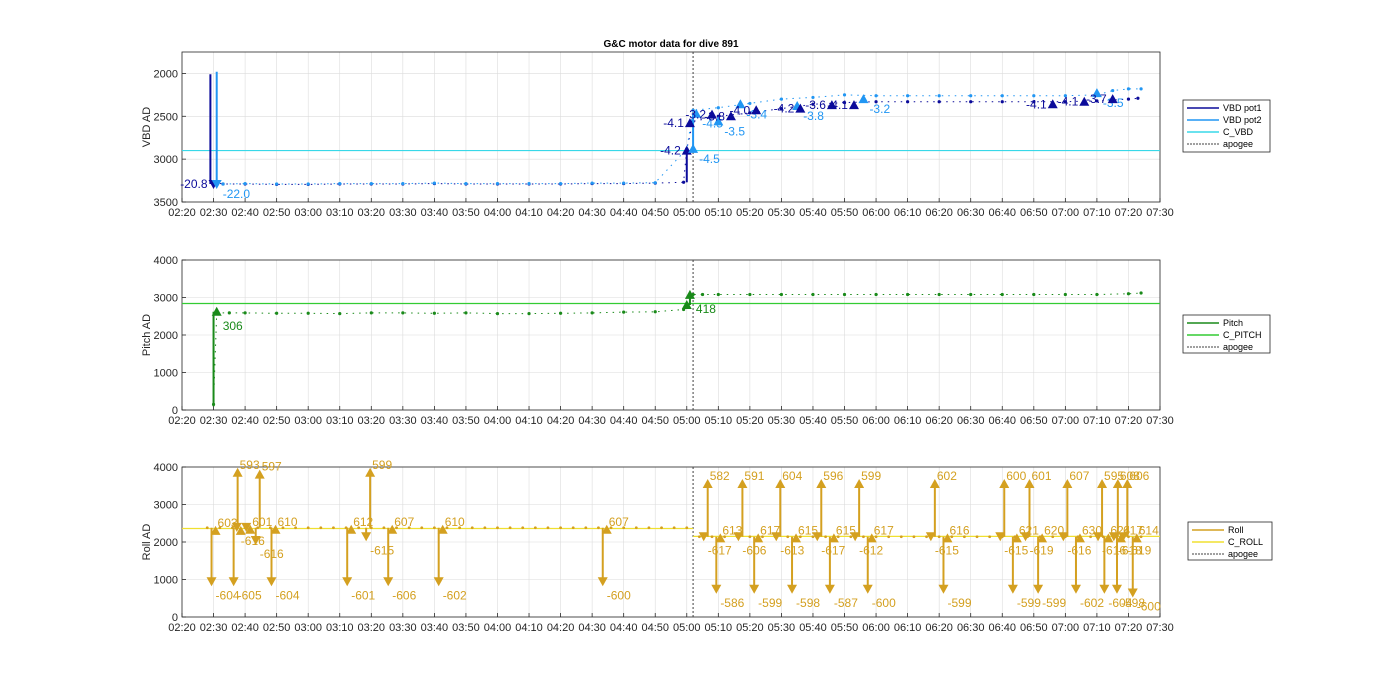 This screenshot has width=1400, height=693. What do you see at coordinates (1097, 421) in the screenshot?
I see `x-tick-label: 07:10` at bounding box center [1097, 421].